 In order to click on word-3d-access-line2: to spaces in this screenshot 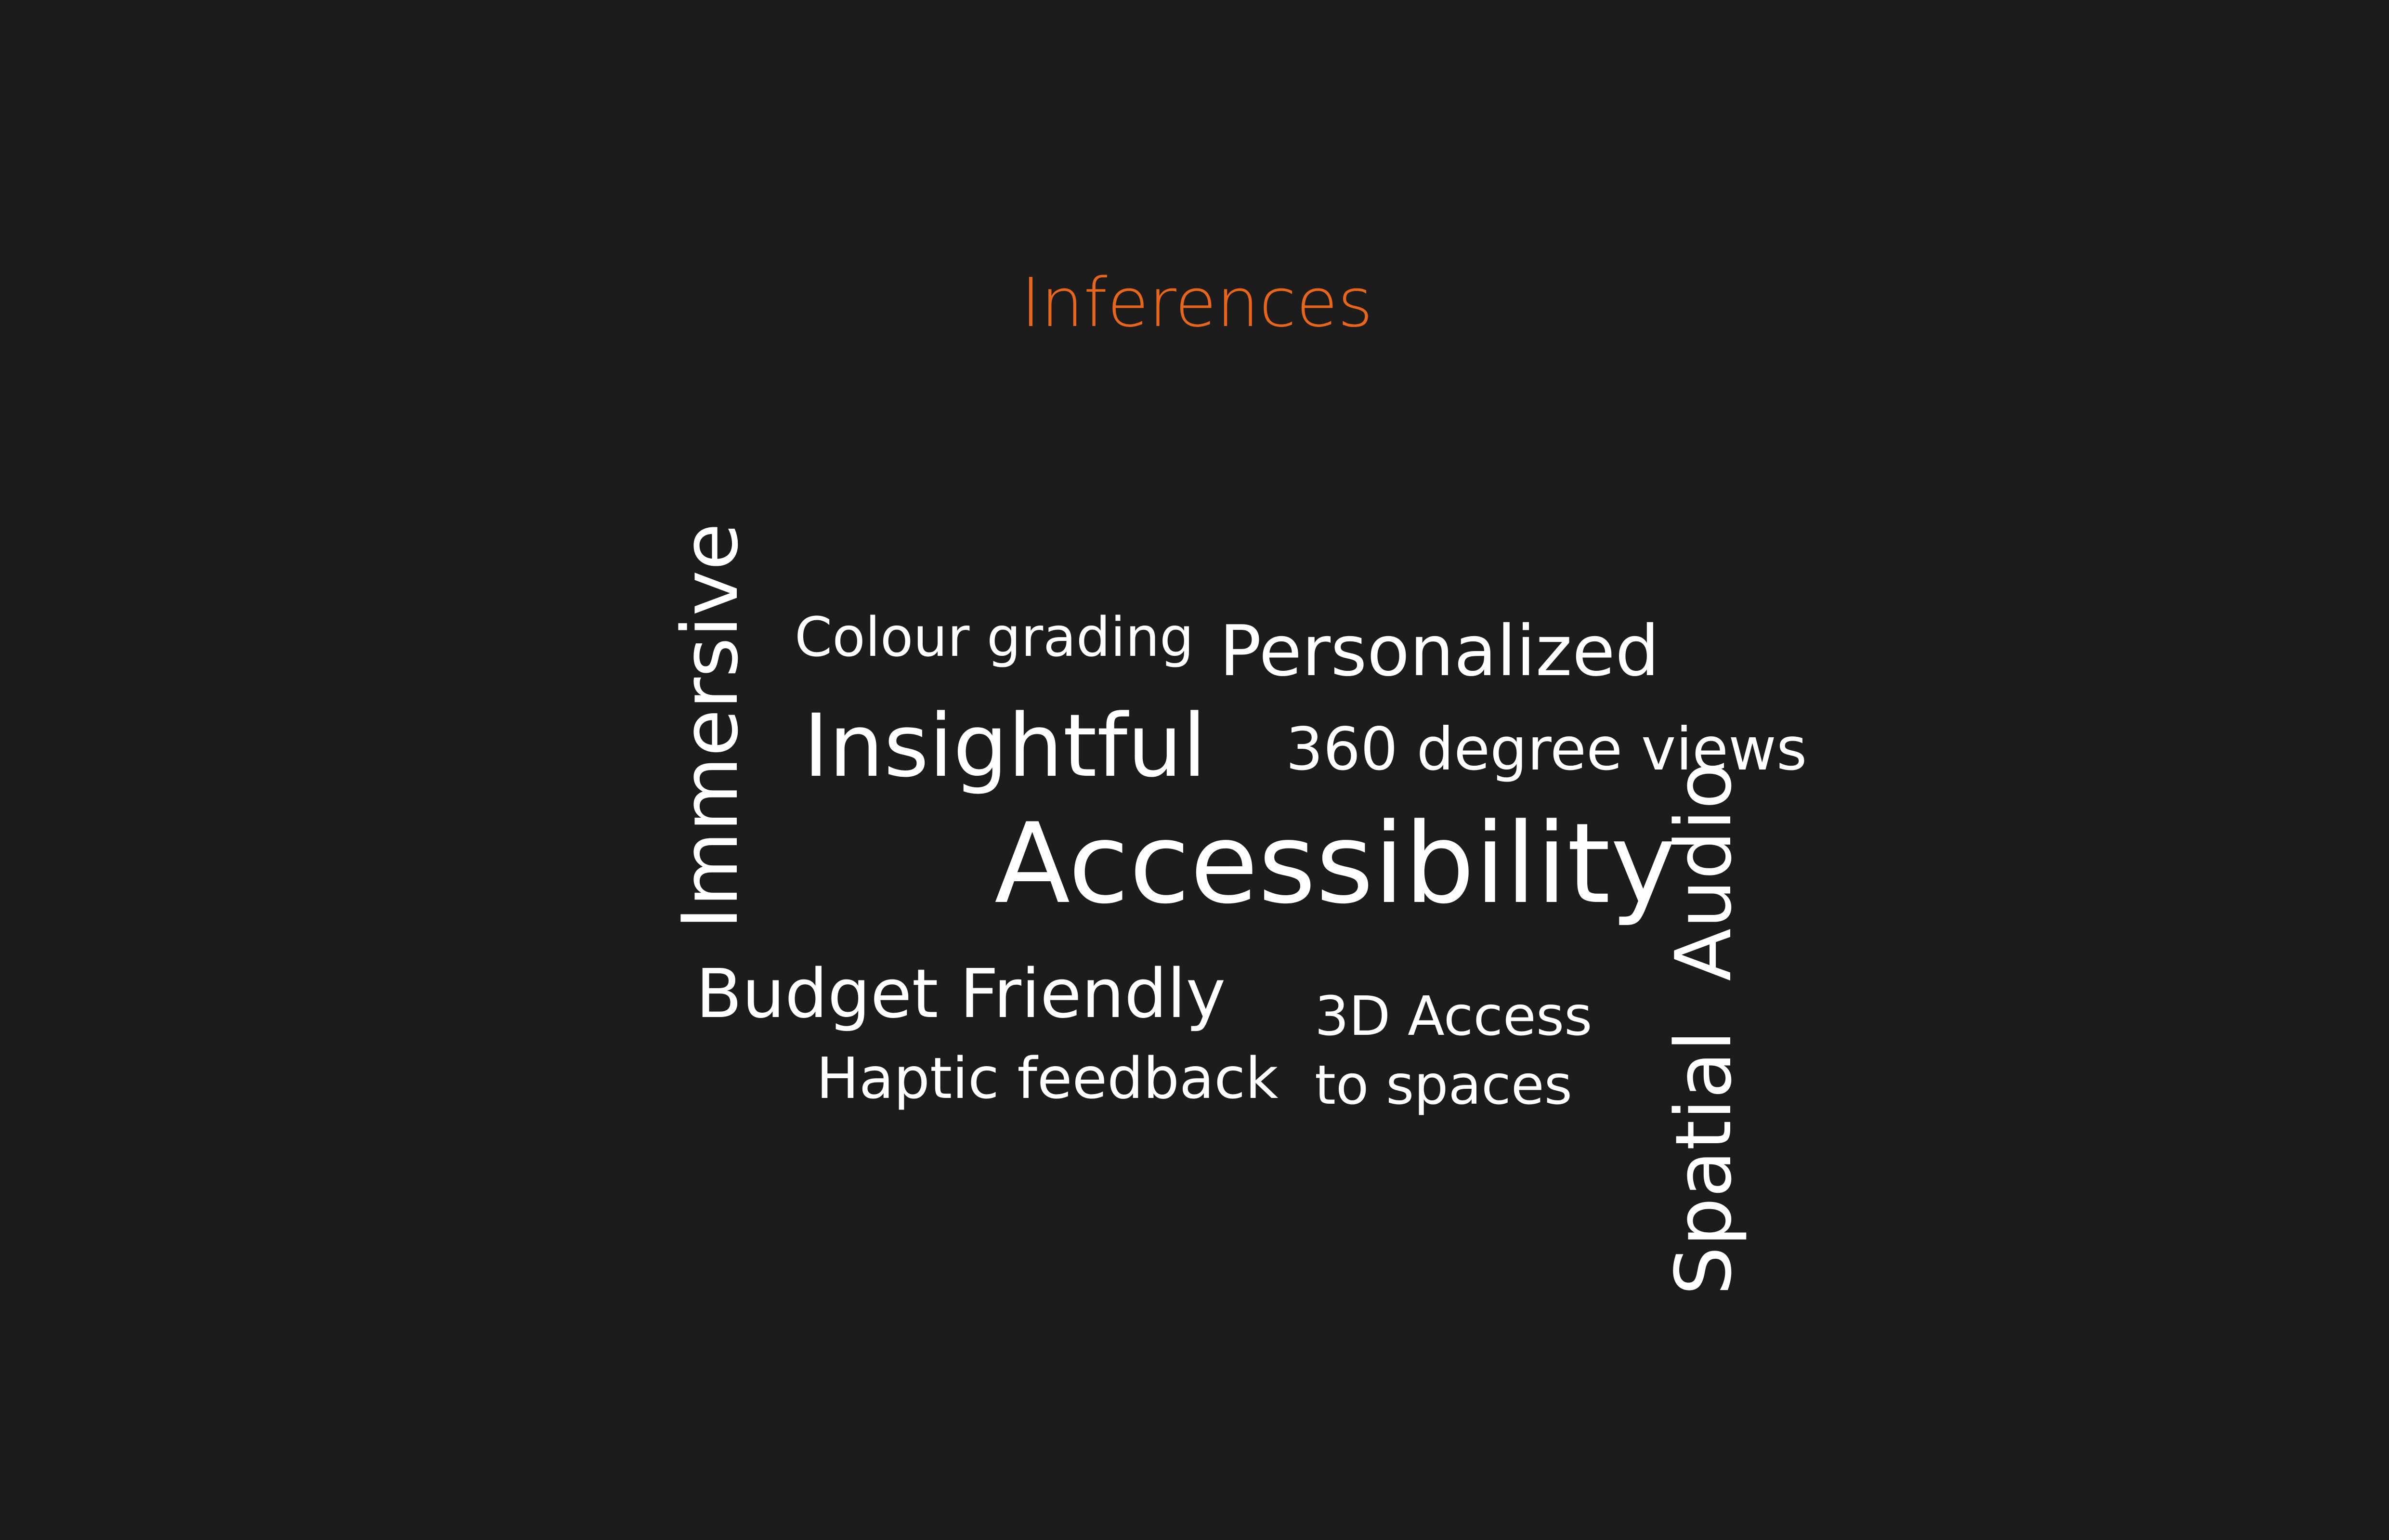, I will do `click(1443, 1085)`.